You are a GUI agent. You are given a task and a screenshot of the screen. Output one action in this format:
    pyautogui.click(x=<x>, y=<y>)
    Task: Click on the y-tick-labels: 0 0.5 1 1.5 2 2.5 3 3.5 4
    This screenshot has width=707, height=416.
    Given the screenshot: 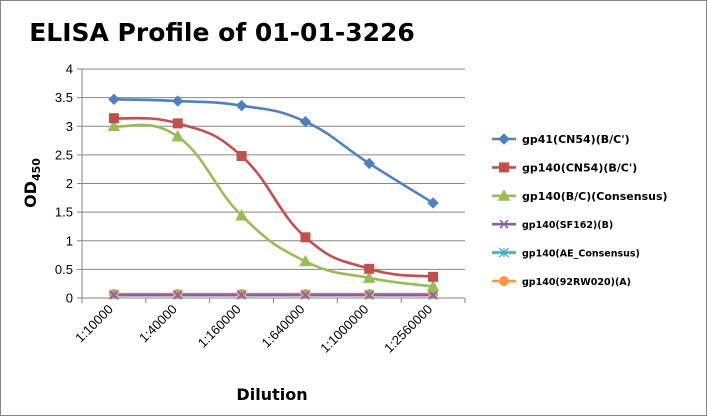 What is the action you would take?
    pyautogui.click(x=64, y=184)
    